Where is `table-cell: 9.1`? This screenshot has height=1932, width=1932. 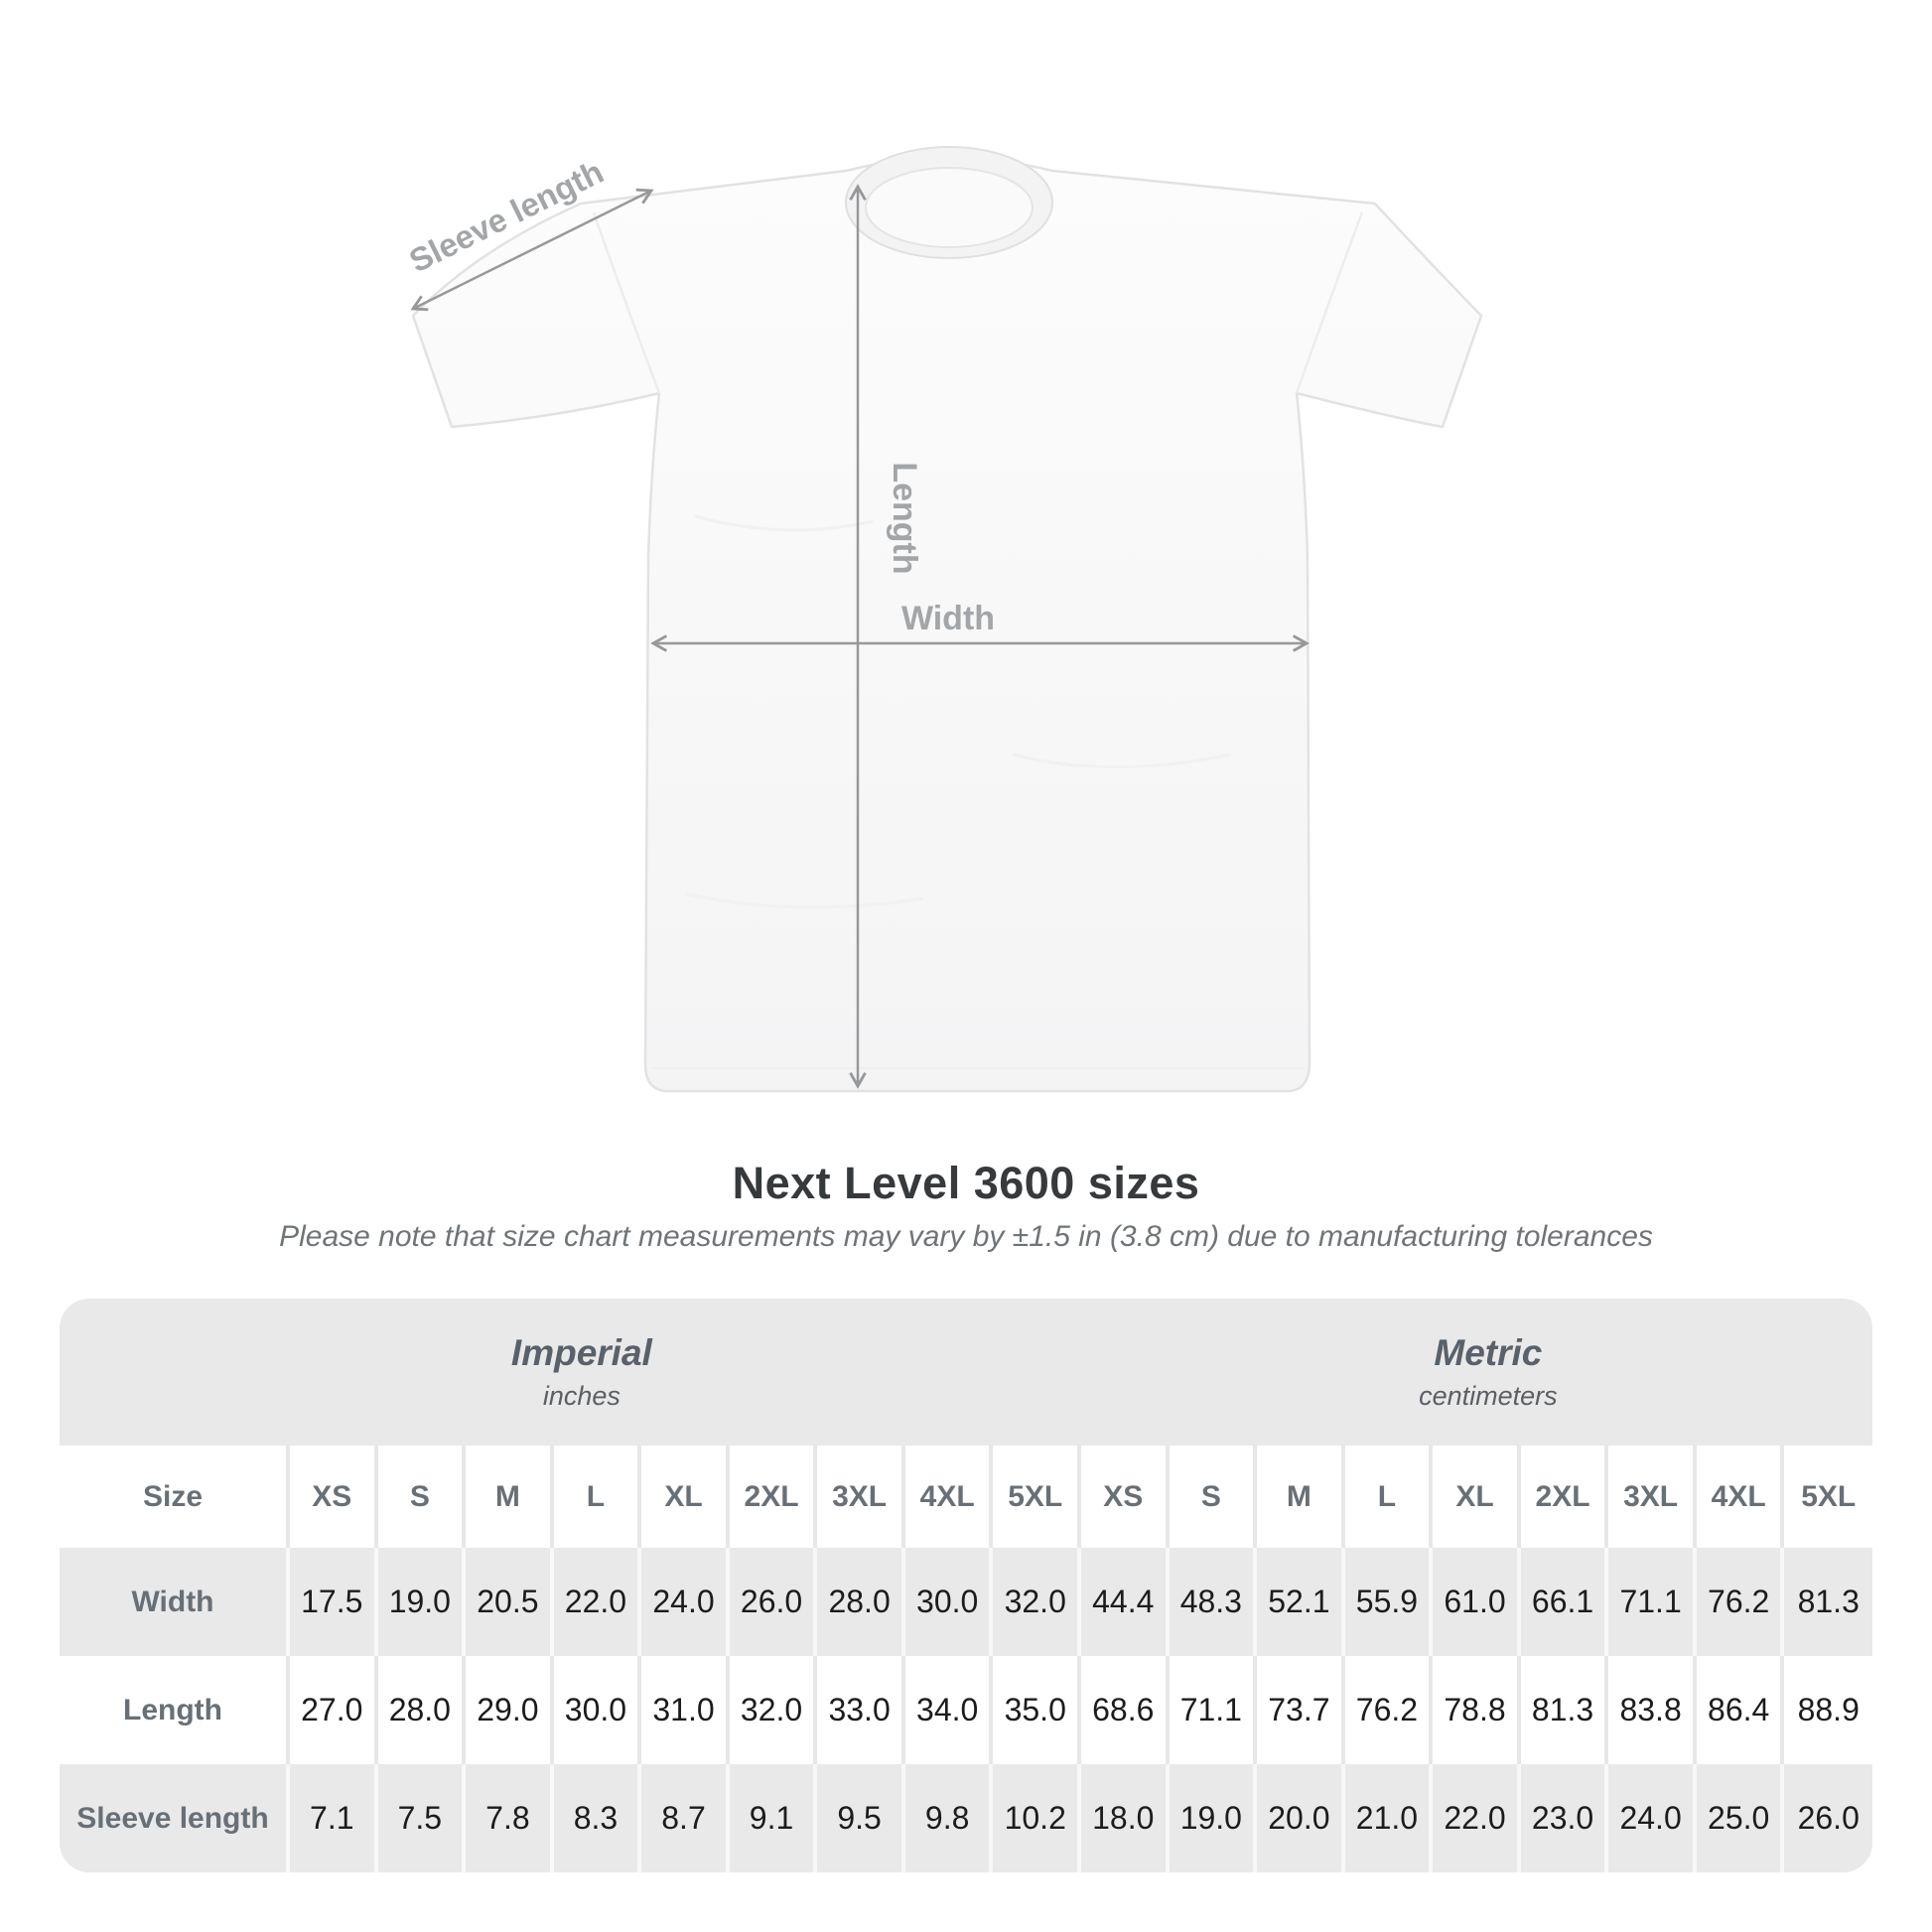 table-cell: 9.1 is located at coordinates (773, 1818).